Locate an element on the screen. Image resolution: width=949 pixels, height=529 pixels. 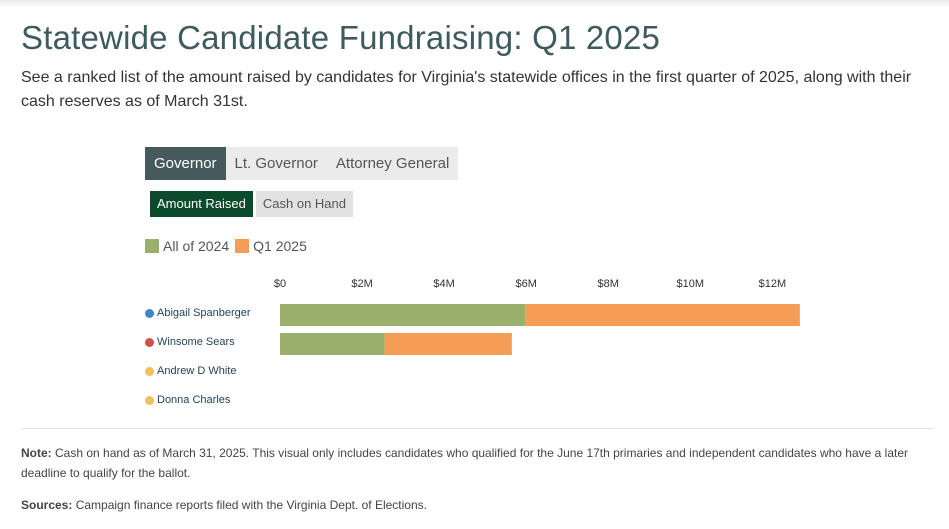
chart-legend: All of 2024 Q1 2025 is located at coordinates (229, 246).